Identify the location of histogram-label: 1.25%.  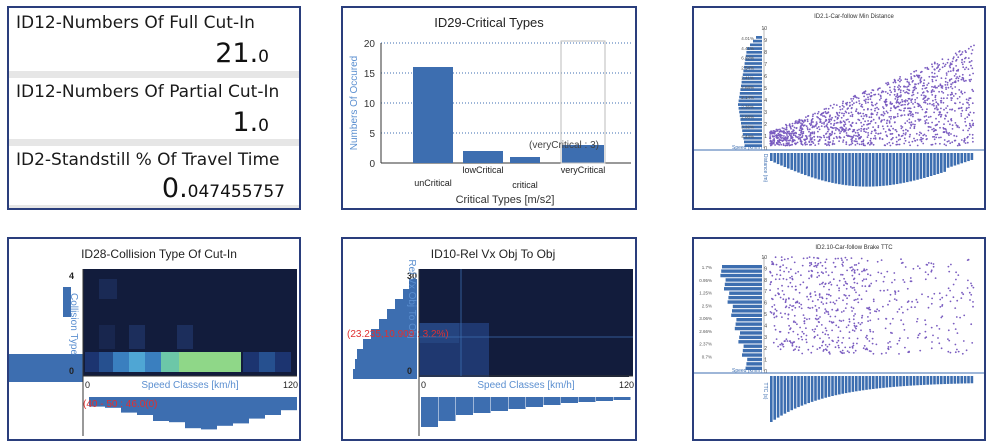
(705, 293).